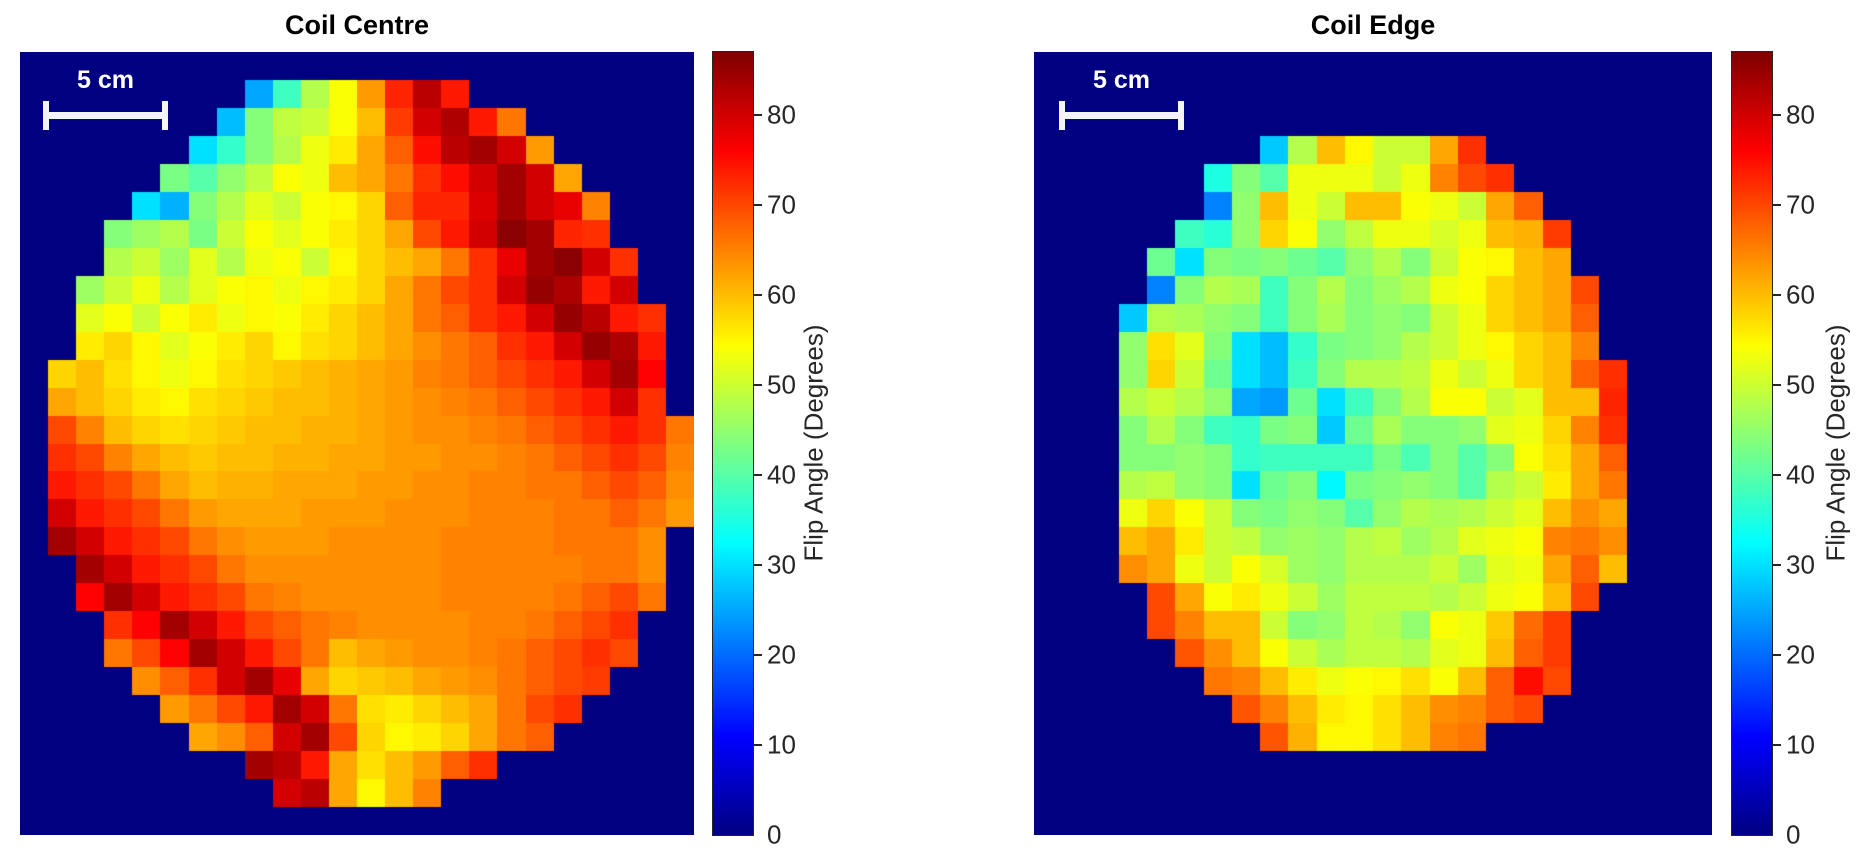 Image resolution: width=1860 pixels, height=858 pixels. I want to click on right-panel-title: Coil Edge, so click(1373, 25).